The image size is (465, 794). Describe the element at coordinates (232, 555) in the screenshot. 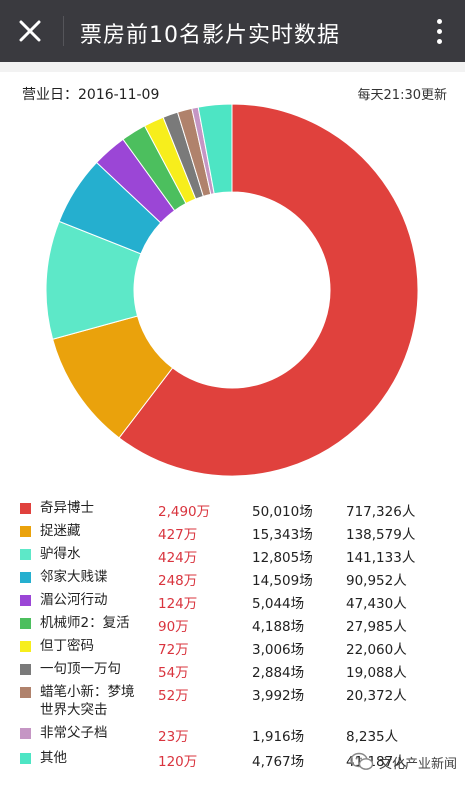

I see `legend-row: 驴得水 424万 12,805场 141,133人` at that location.